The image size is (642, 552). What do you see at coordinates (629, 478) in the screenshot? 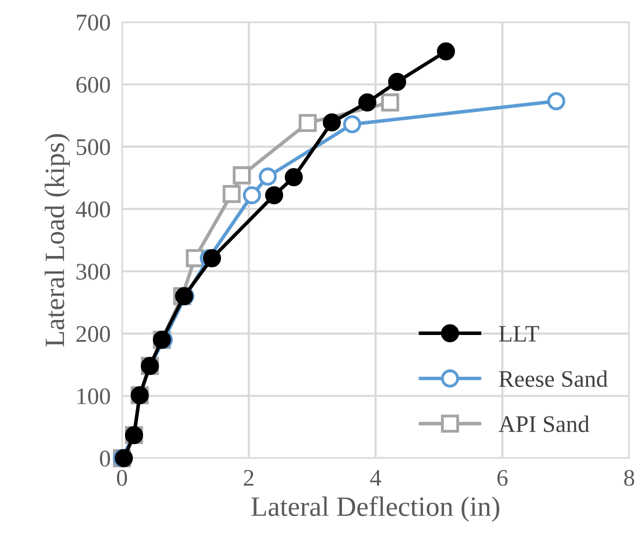
I see `x-tick-label: 8` at bounding box center [629, 478].